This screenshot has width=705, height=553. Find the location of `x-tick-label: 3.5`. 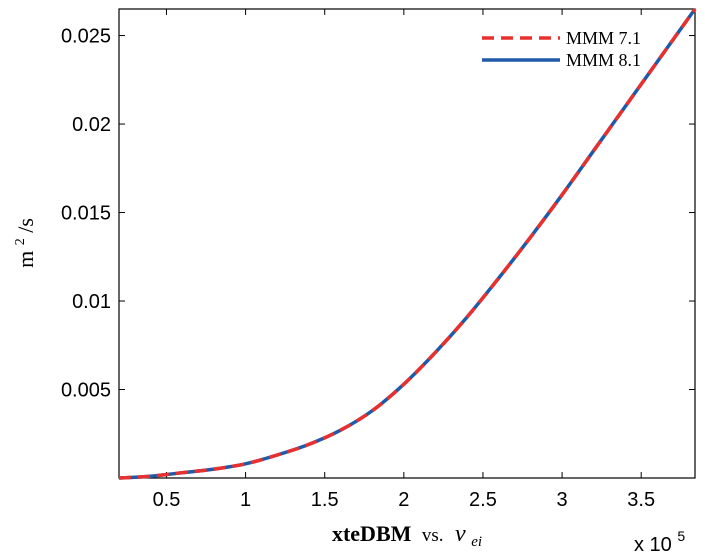

x-tick-label: 3.5 is located at coordinates (641, 500).